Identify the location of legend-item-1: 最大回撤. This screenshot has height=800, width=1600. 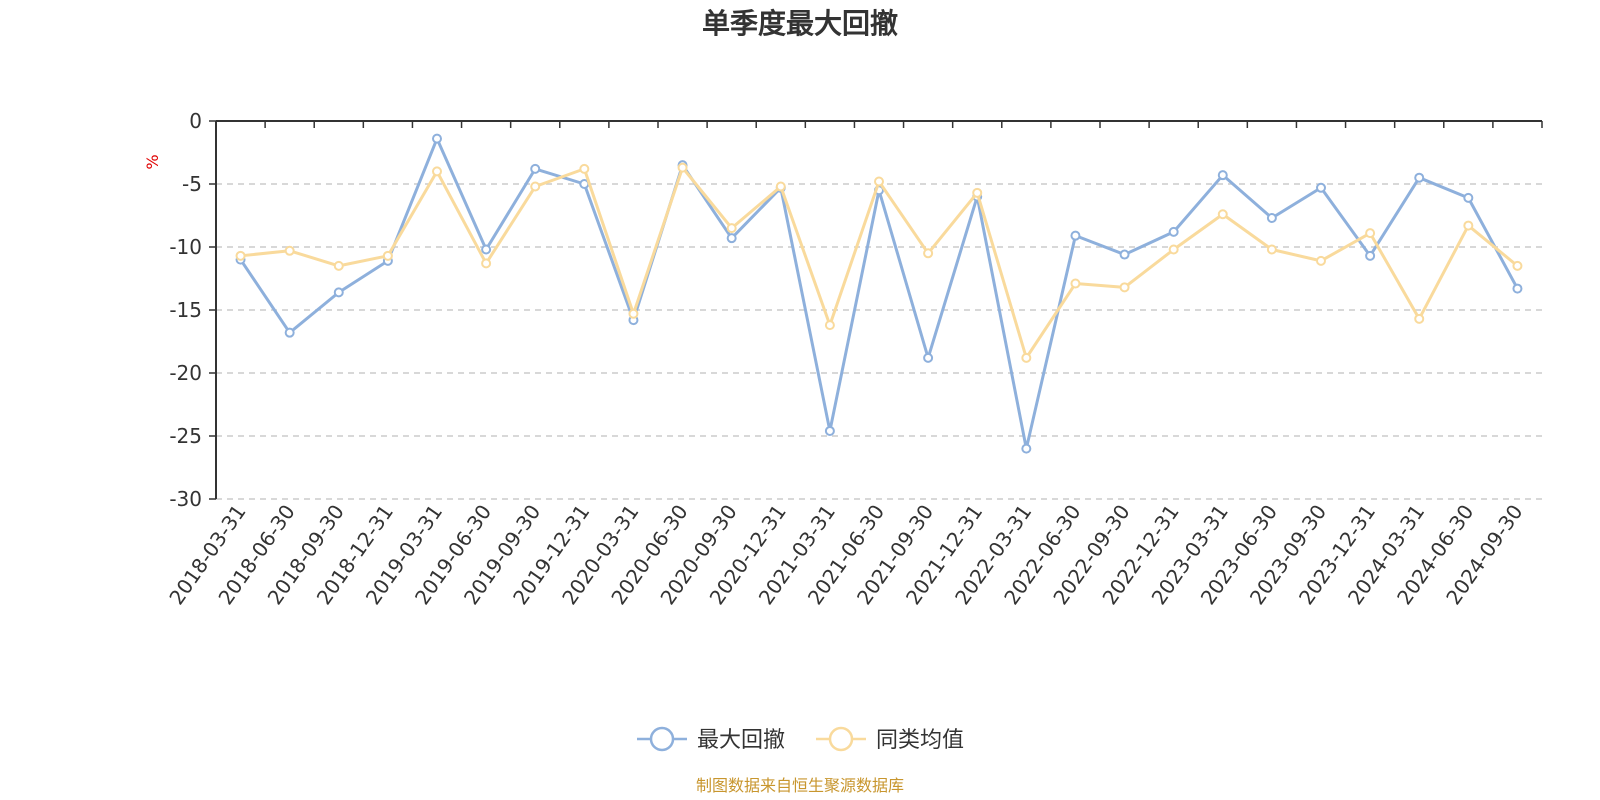
(711, 739).